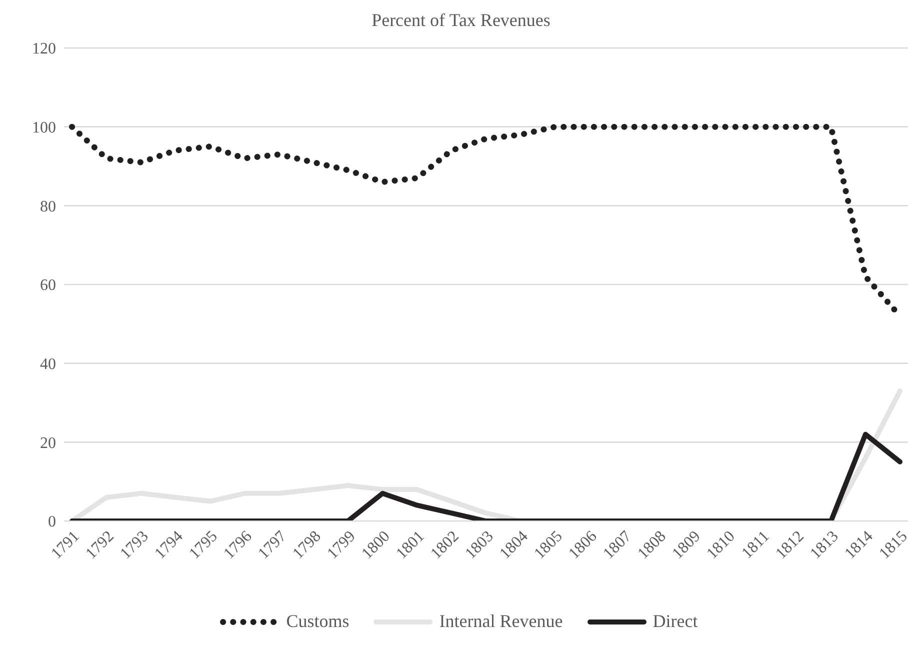 Image resolution: width=922 pixels, height=652 pixels. Describe the element at coordinates (100, 545) in the screenshot. I see `x-tick-label: 1792` at that location.